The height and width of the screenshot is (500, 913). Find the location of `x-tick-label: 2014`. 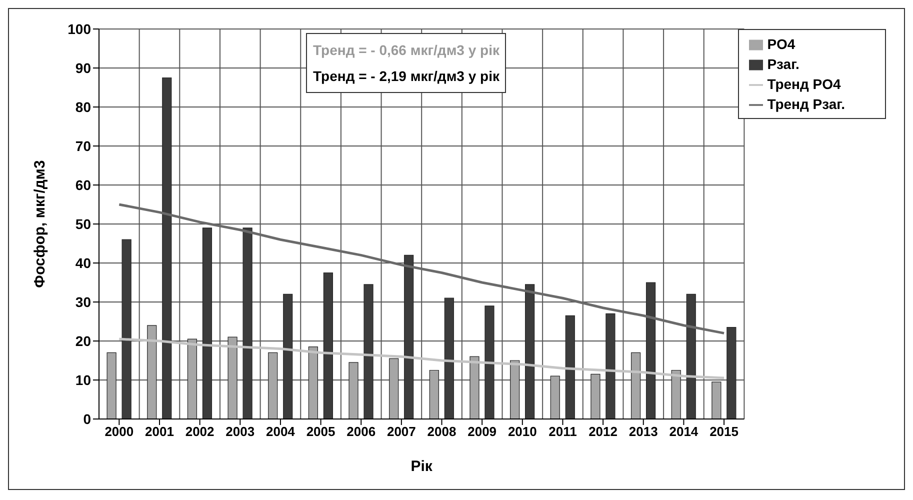

x-tick-label: 2014 is located at coordinates (684, 432).